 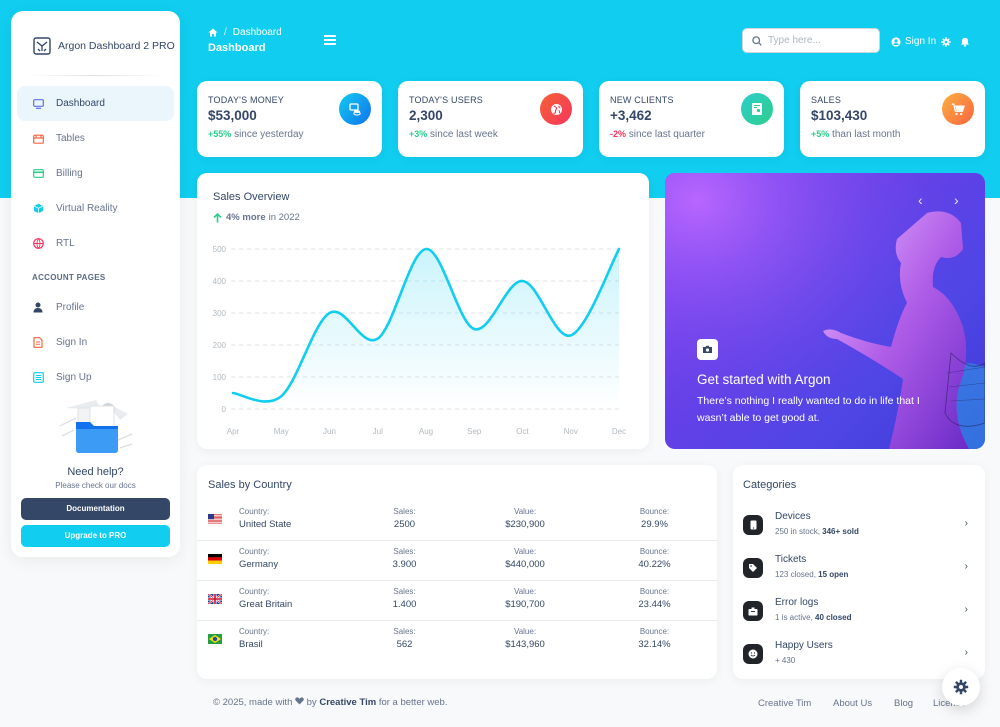 I want to click on sidebar-item-dashboard: Dashboard, so click(x=95, y=103).